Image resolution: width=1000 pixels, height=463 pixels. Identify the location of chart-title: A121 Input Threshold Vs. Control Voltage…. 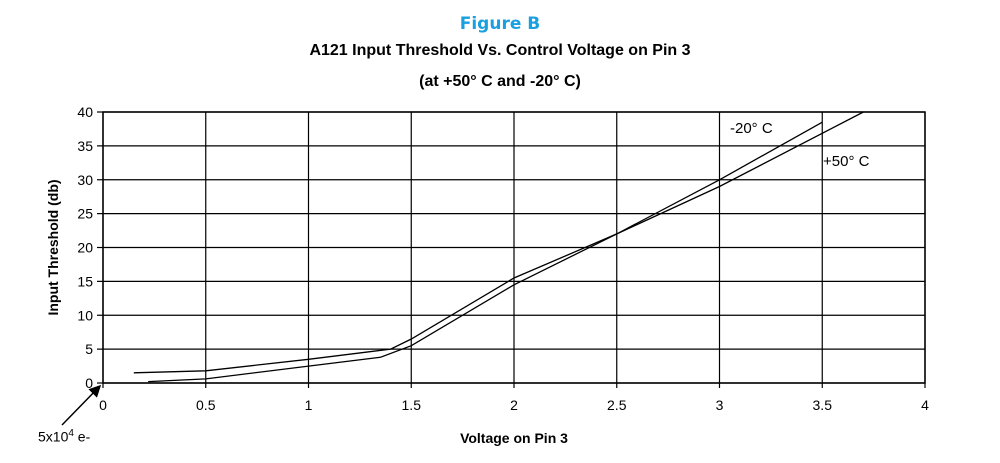
(500, 50).